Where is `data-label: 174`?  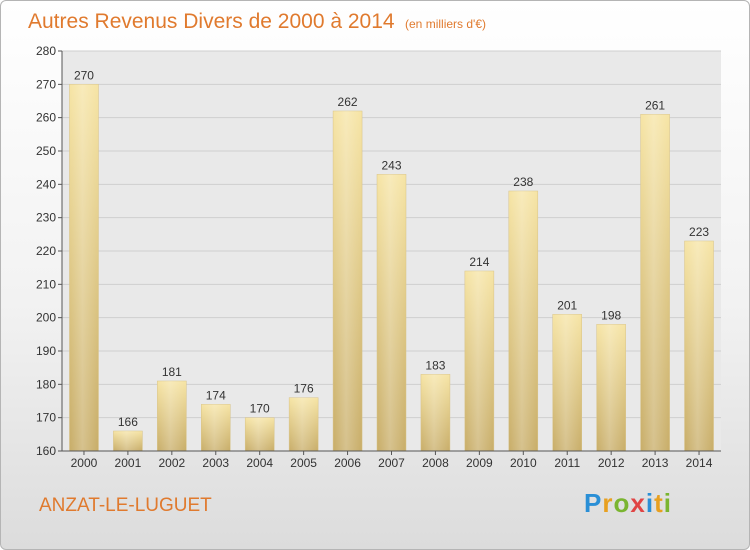
data-label: 174 is located at coordinates (216, 395).